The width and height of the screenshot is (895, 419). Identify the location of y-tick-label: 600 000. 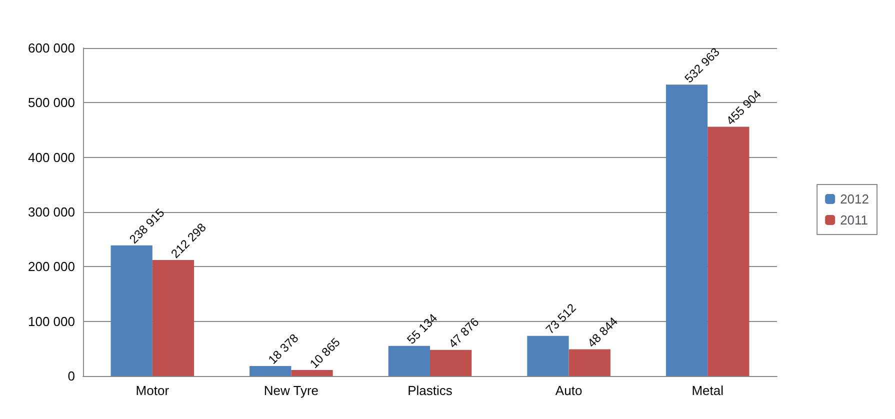
(51, 48).